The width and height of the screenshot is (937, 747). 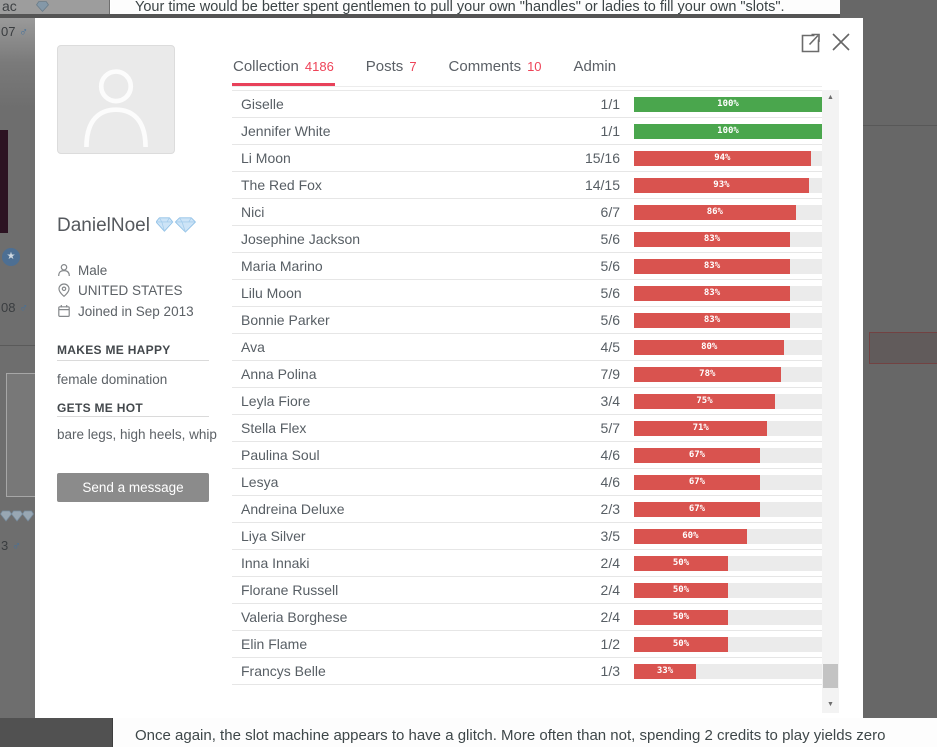 What do you see at coordinates (527, 320) in the screenshot?
I see `collection-row: Bonnie Parker 5/6 83%` at bounding box center [527, 320].